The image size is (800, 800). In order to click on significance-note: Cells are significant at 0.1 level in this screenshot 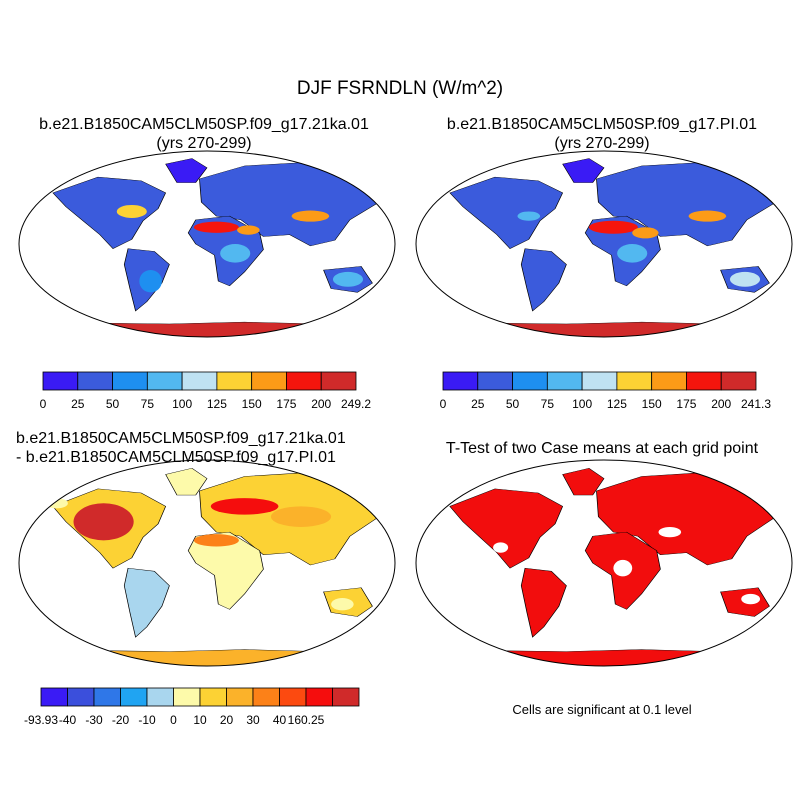, I will do `click(602, 709)`.